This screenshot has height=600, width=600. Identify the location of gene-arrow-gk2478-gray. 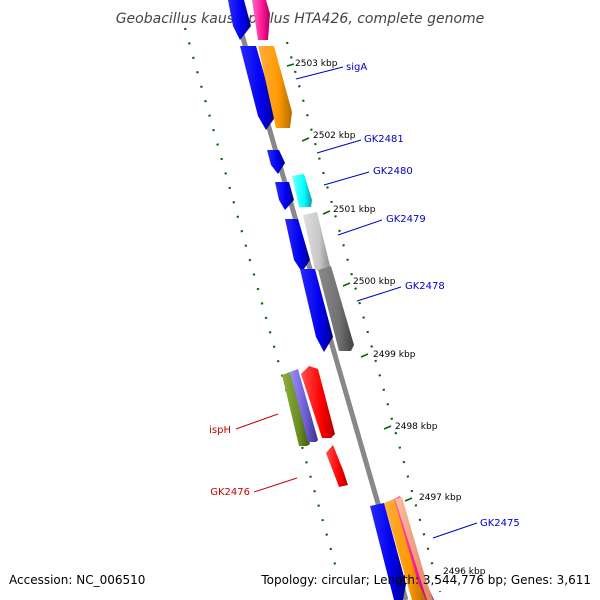
(336, 308).